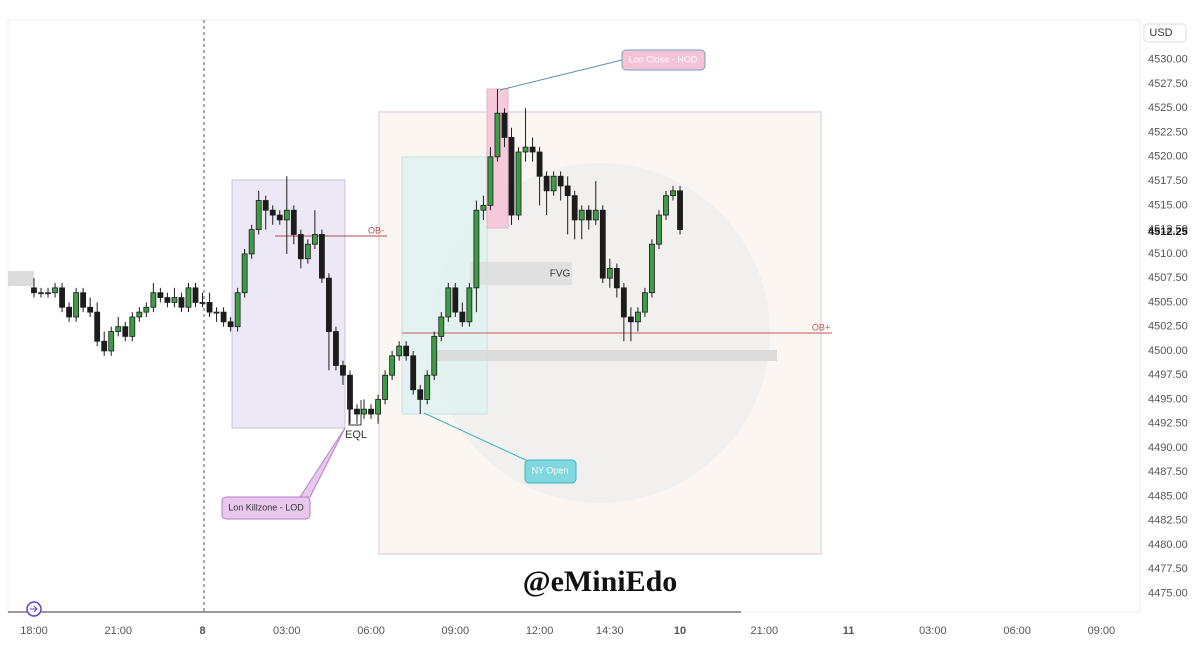 This screenshot has height=668, width=1200. I want to click on y-tick-label: 4475.00, so click(1168, 593).